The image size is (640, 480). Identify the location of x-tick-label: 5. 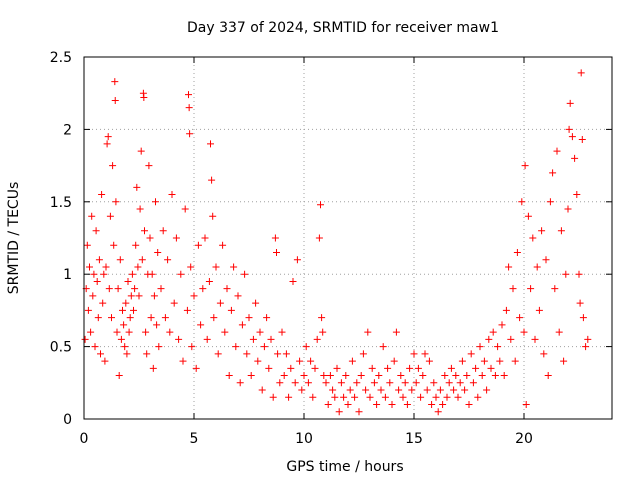
(194, 439).